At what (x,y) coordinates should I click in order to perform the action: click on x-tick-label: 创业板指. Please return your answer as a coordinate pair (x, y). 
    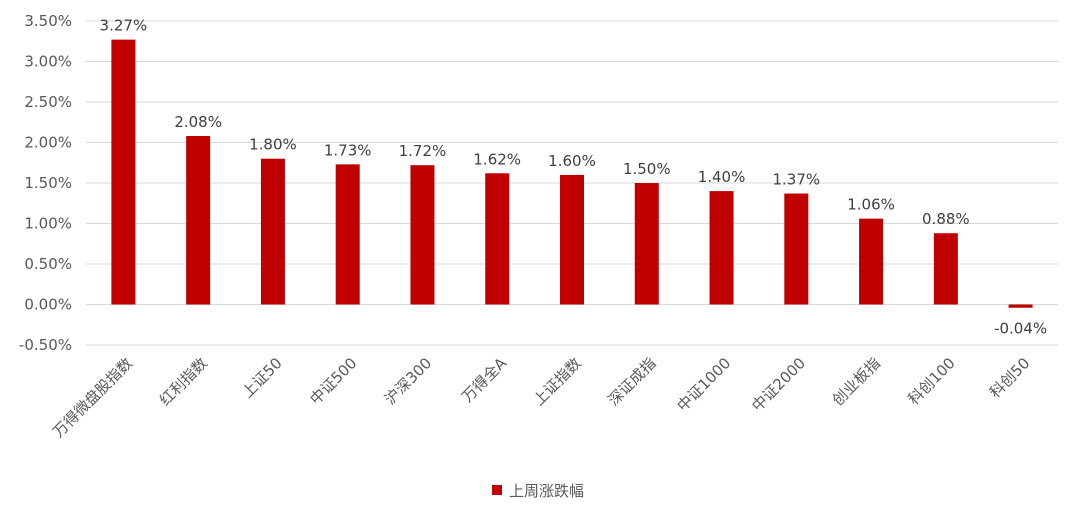
    Looking at the image, I should click on (856, 381).